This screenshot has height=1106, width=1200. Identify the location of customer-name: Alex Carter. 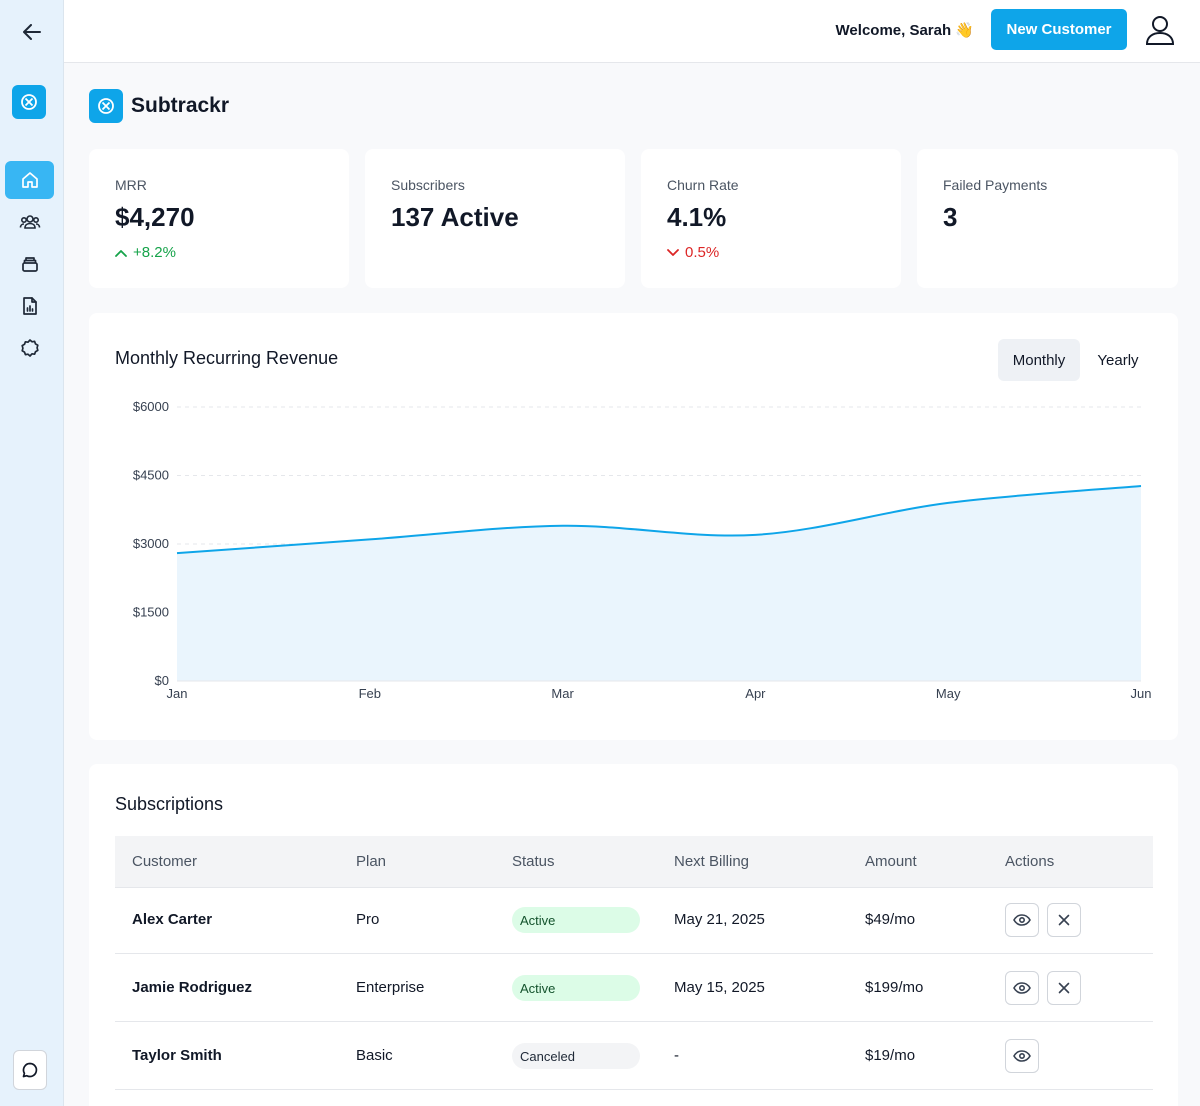
(172, 919).